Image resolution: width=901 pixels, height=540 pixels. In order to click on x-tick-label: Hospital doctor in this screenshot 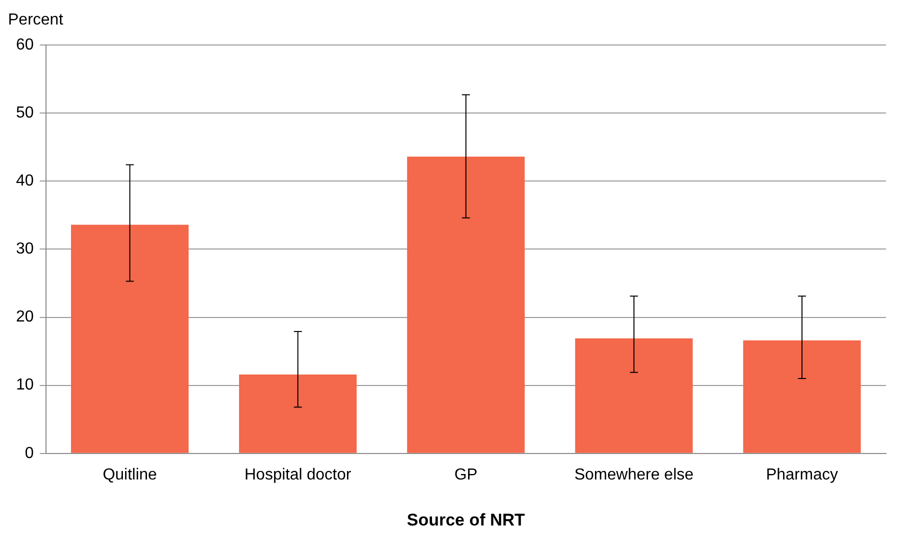, I will do `click(298, 475)`.